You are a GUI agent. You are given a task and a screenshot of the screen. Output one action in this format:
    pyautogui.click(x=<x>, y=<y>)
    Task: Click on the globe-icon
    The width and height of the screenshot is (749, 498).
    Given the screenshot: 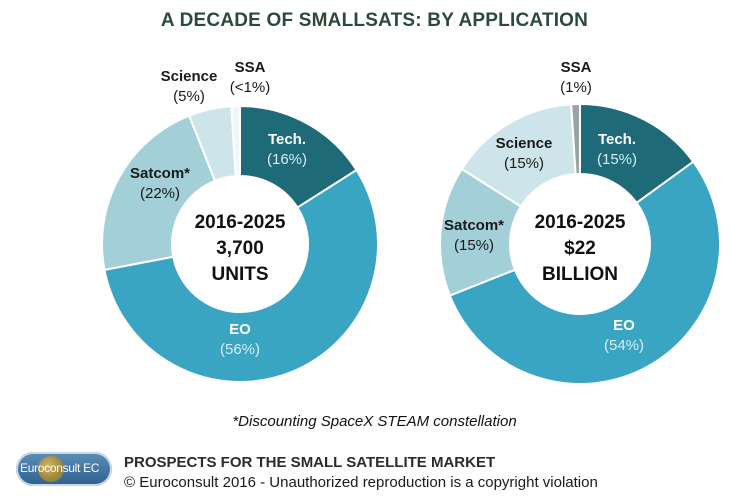 What is the action you would take?
    pyautogui.click(x=51, y=469)
    